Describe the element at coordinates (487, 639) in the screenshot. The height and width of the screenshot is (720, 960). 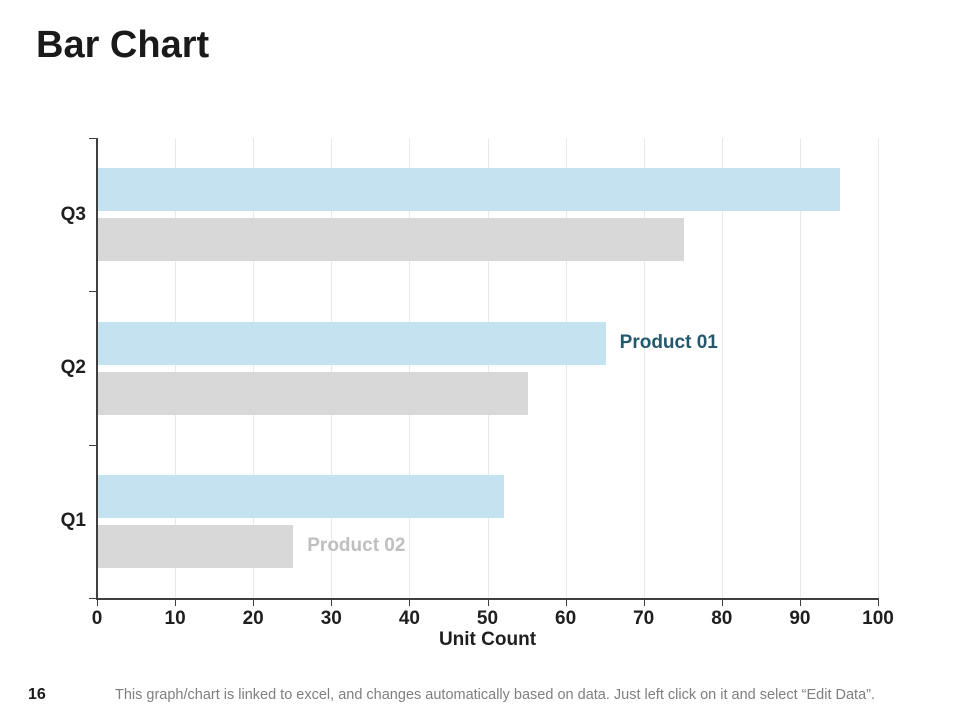
I see `x-axis-title: Unit Count` at that location.